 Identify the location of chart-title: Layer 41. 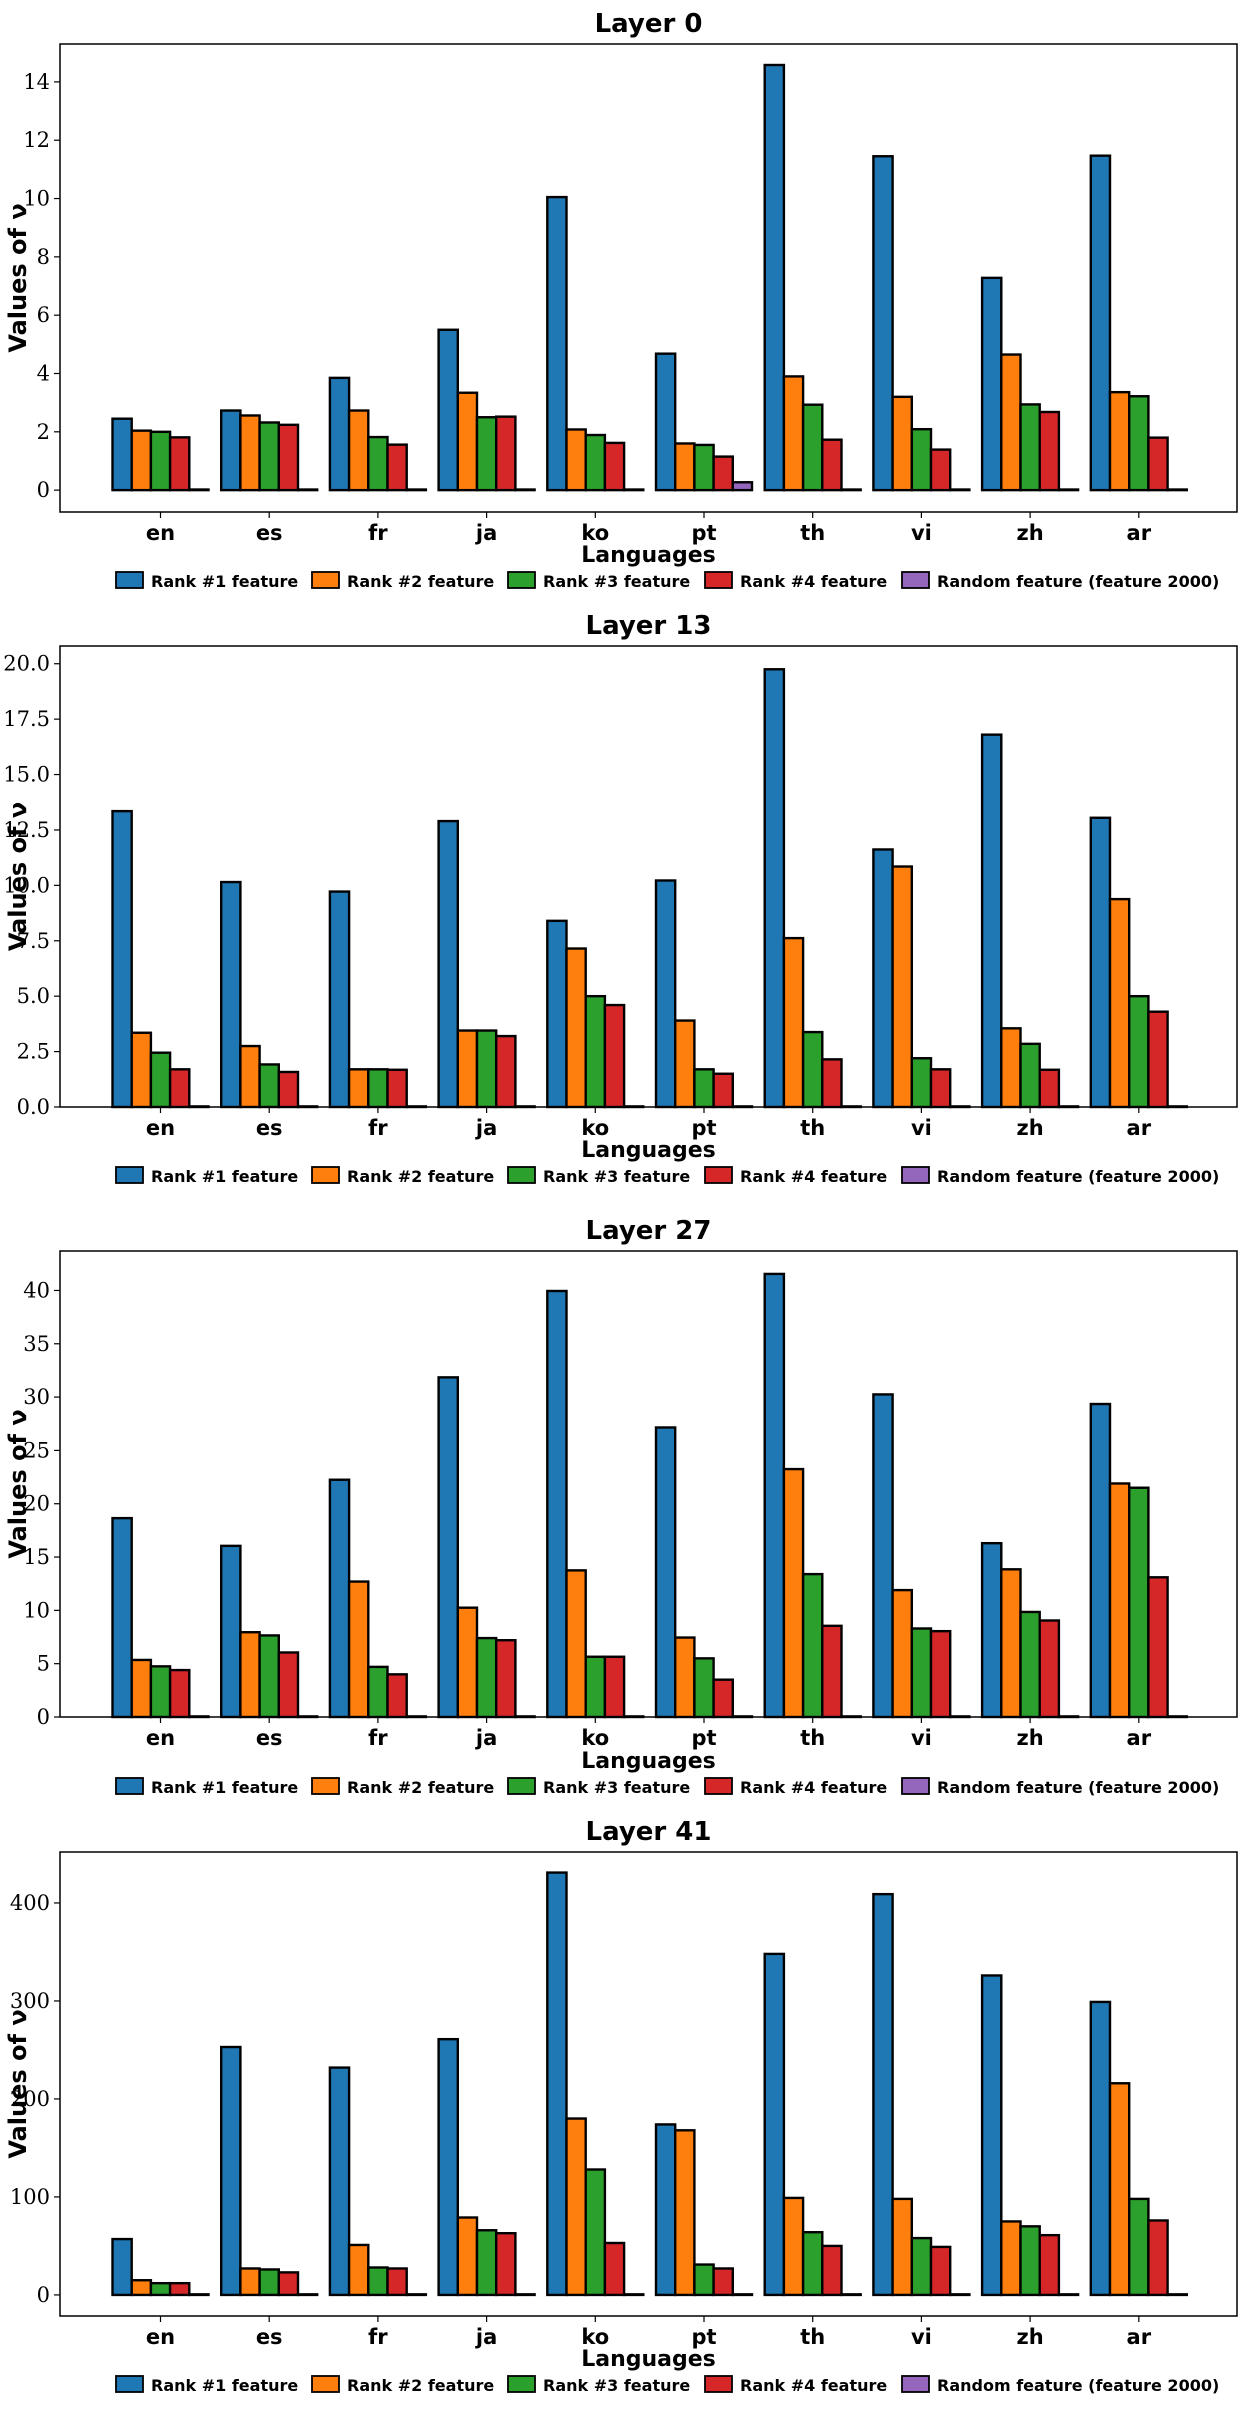
(649, 1832).